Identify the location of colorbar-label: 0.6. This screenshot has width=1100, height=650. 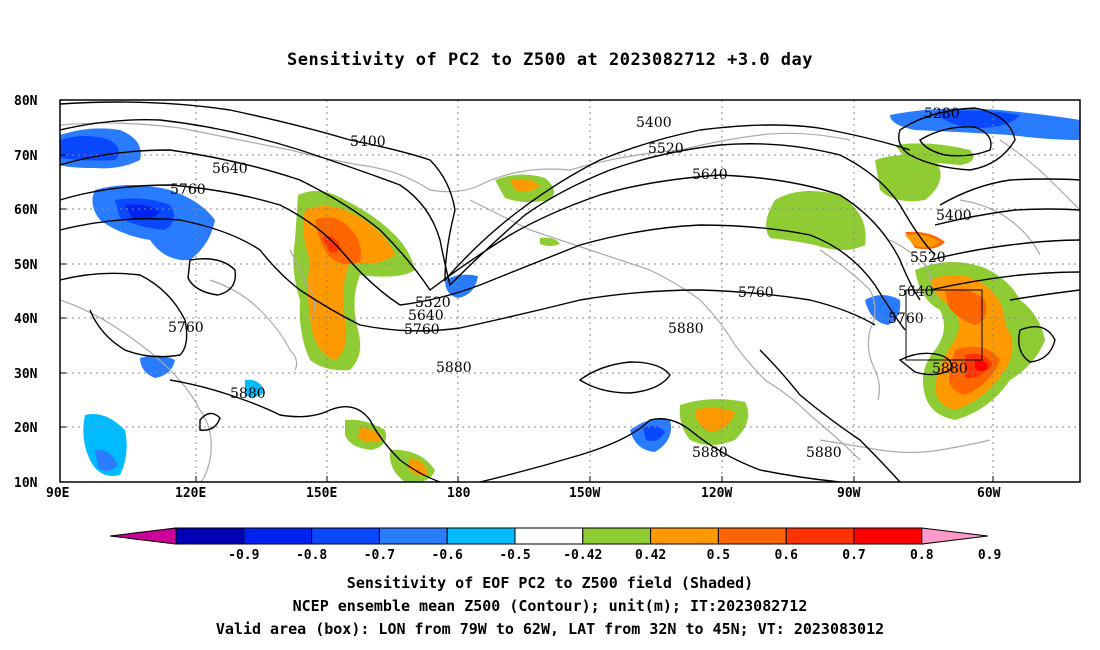
(786, 555).